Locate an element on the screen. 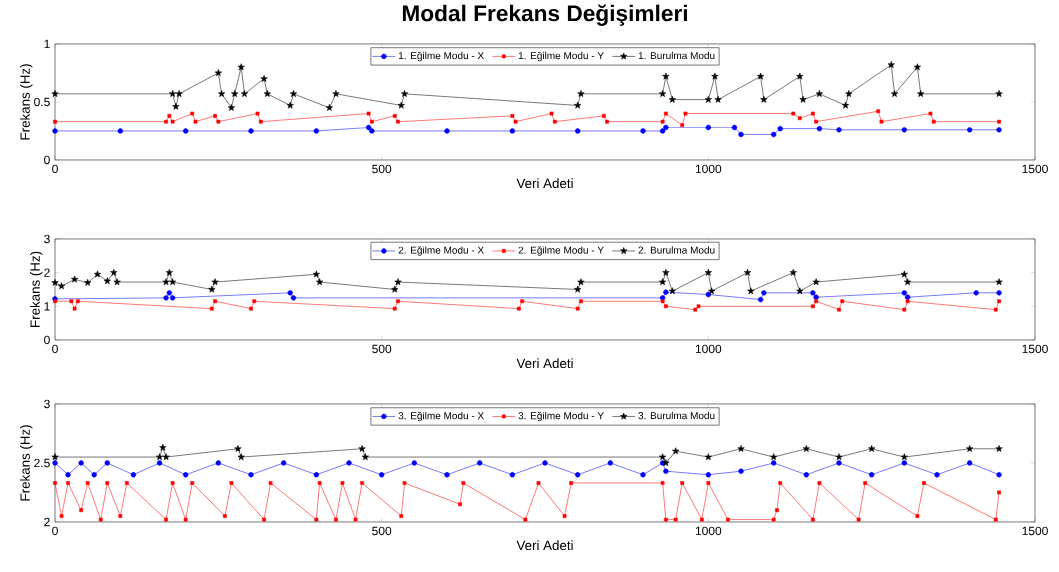 The height and width of the screenshot is (572, 1059). legend-label: 2. Eğilme Modu - Y is located at coordinates (561, 251).